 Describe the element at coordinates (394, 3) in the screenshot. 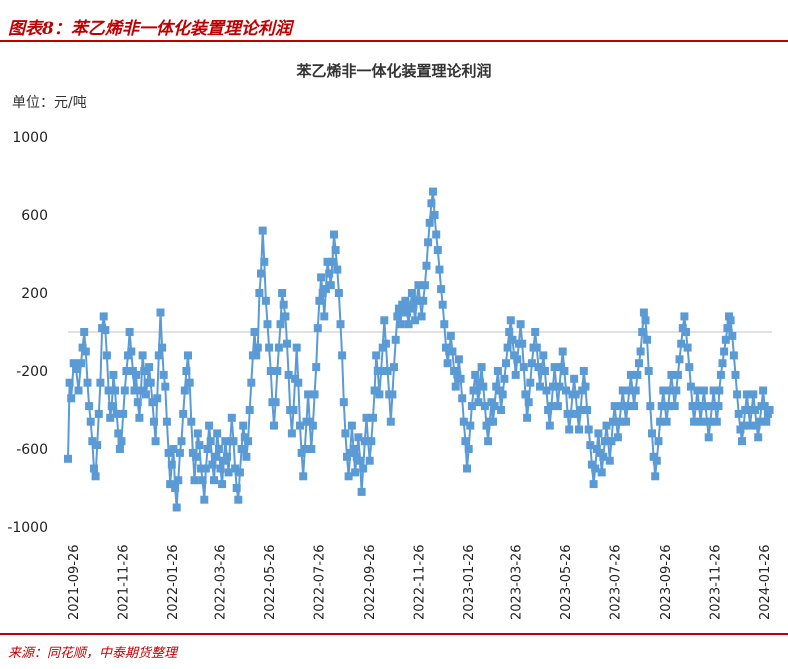

I see `top-strip` at that location.